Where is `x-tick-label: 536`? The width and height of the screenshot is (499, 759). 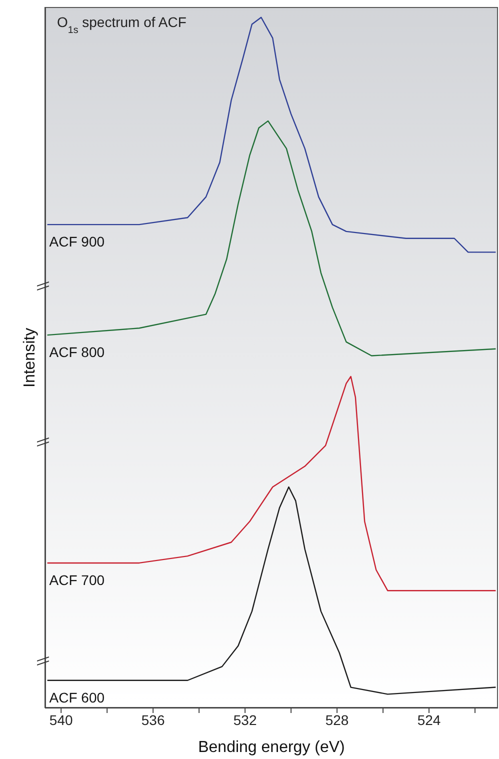 x-tick-label: 536 is located at coordinates (153, 720).